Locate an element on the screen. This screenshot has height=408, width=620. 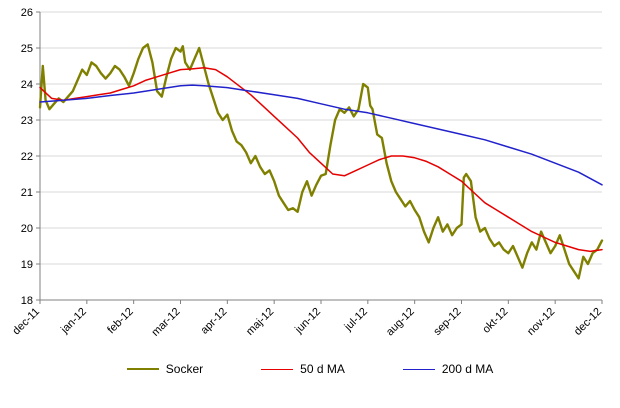
x-tick-label: jun-12 is located at coordinates (307, 321).